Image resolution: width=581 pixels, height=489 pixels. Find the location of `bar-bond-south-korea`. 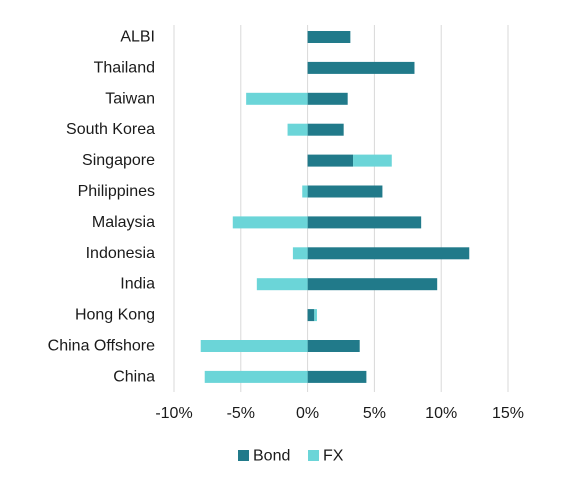

bar-bond-south-korea is located at coordinates (325, 129).